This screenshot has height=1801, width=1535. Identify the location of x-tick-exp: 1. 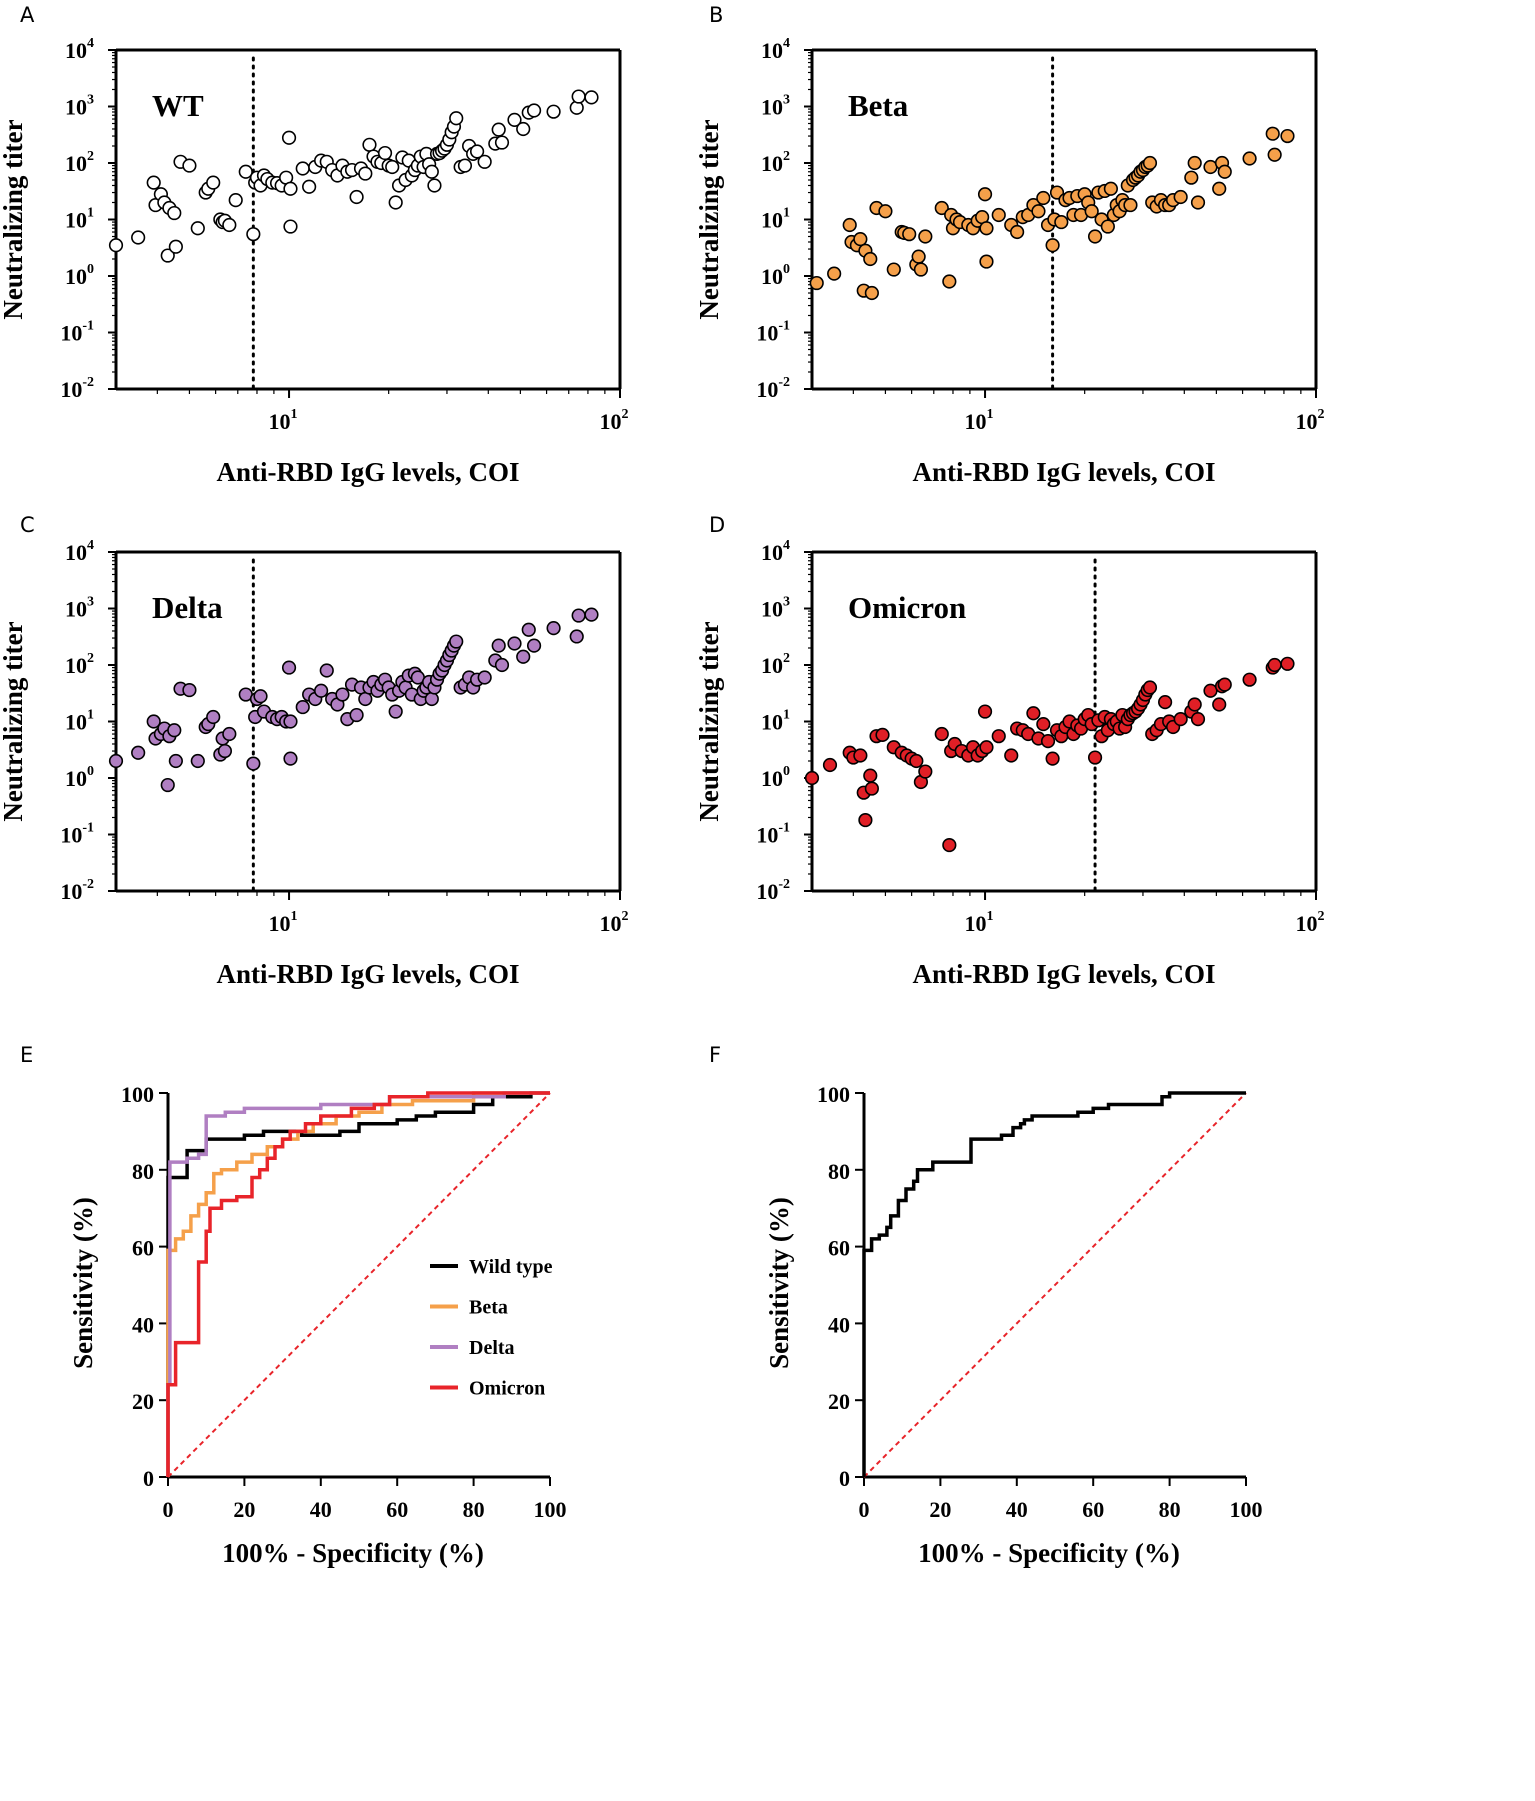
(990, 414).